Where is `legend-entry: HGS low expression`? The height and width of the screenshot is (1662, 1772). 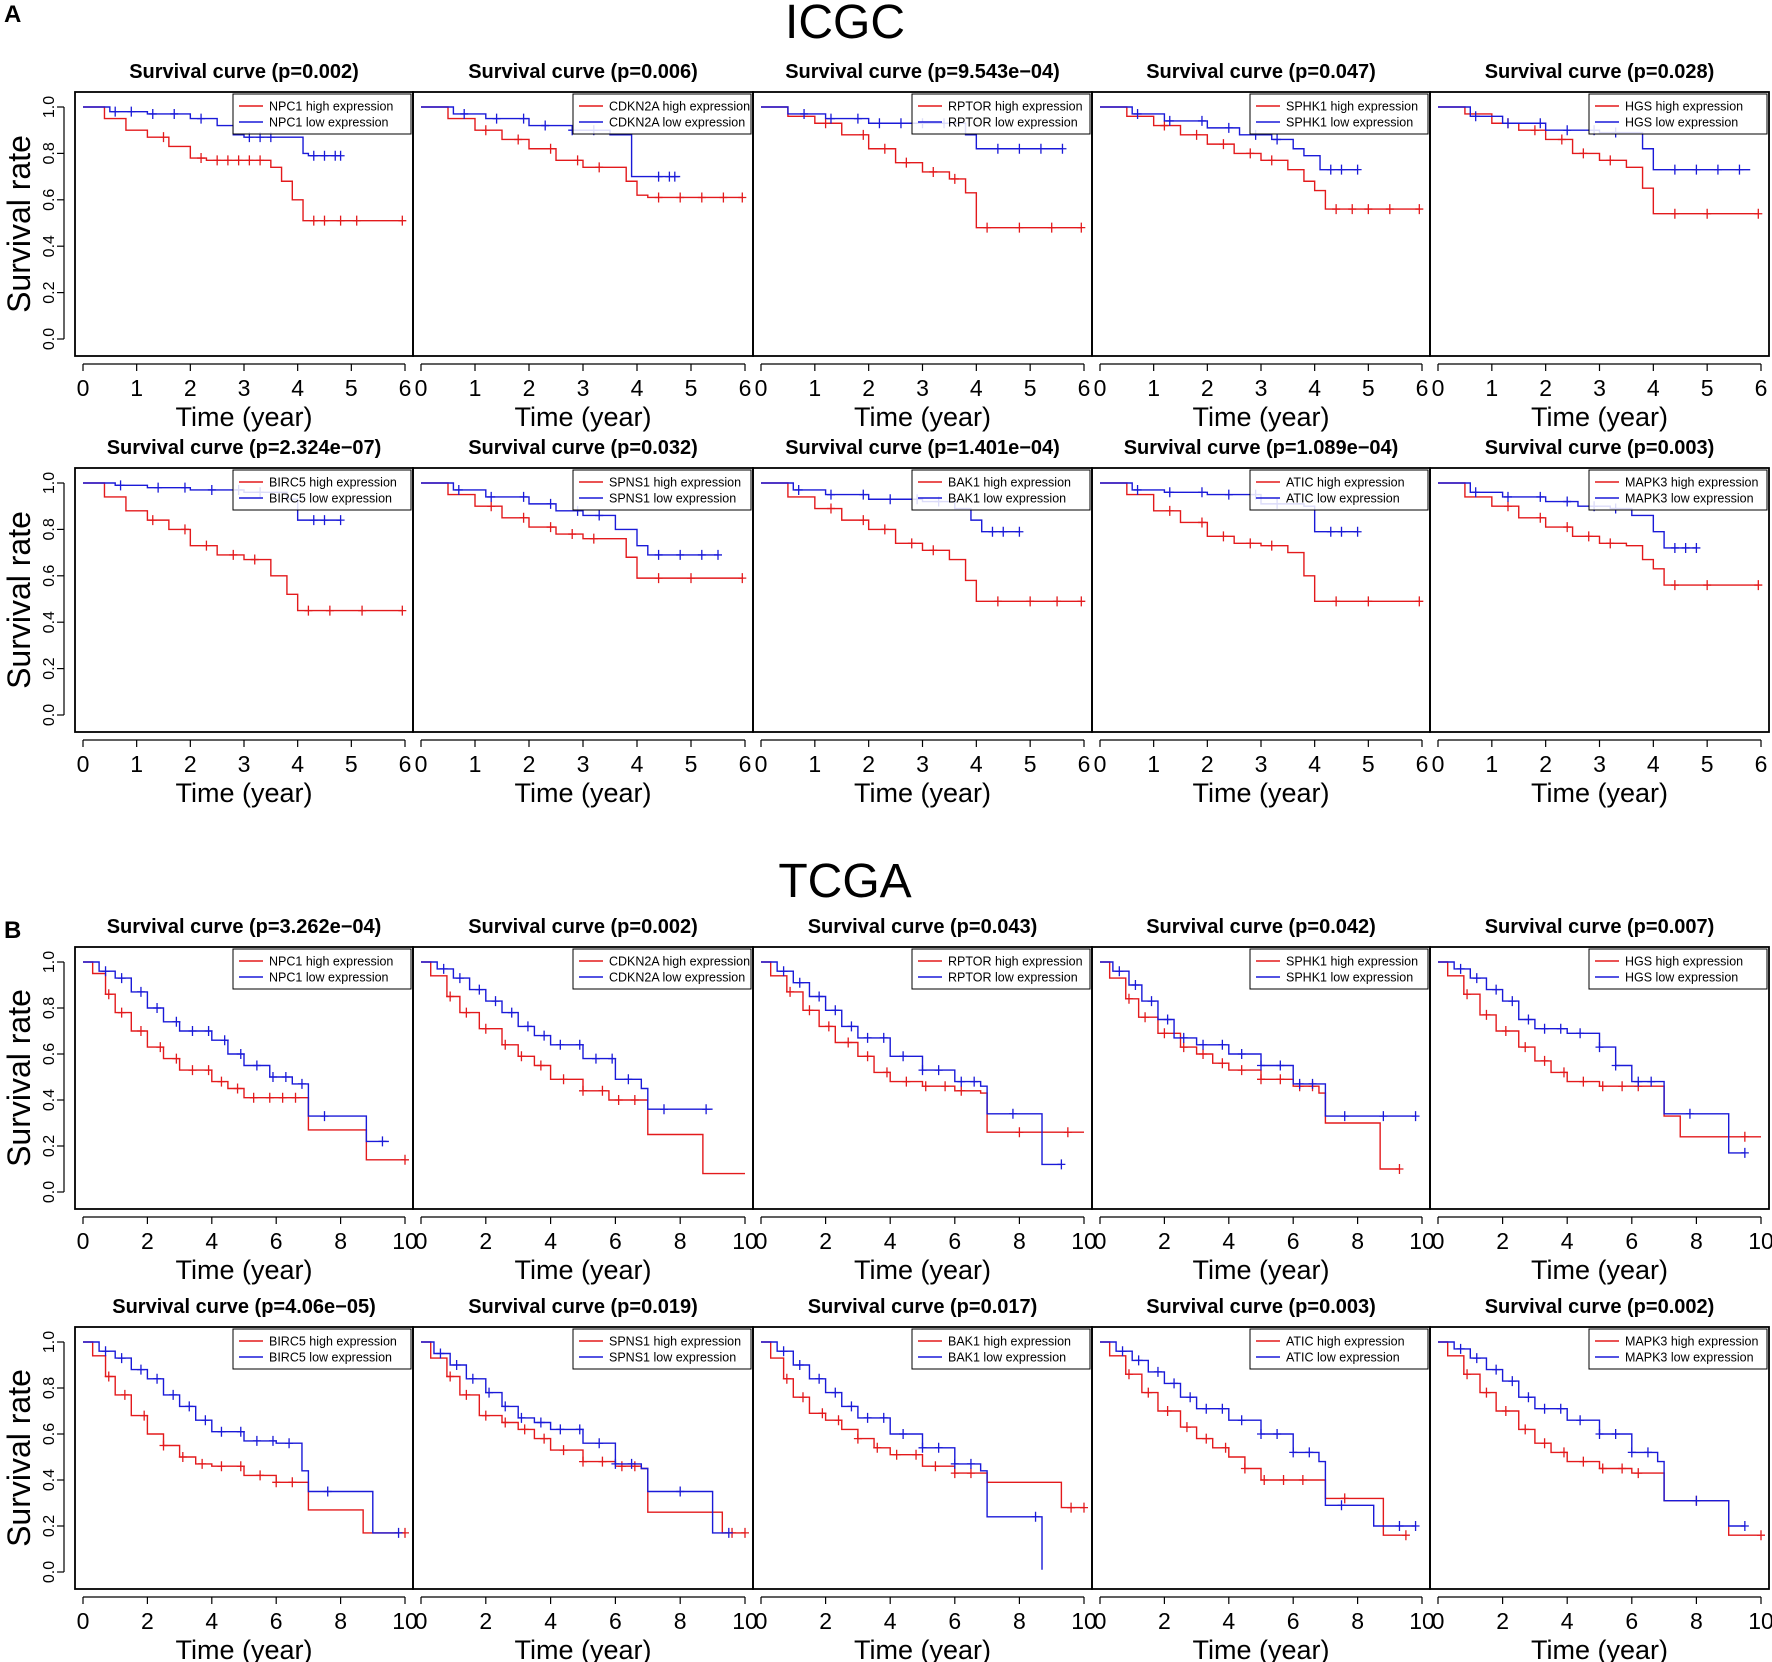
legend-entry: HGS low expression is located at coordinates (1681, 123).